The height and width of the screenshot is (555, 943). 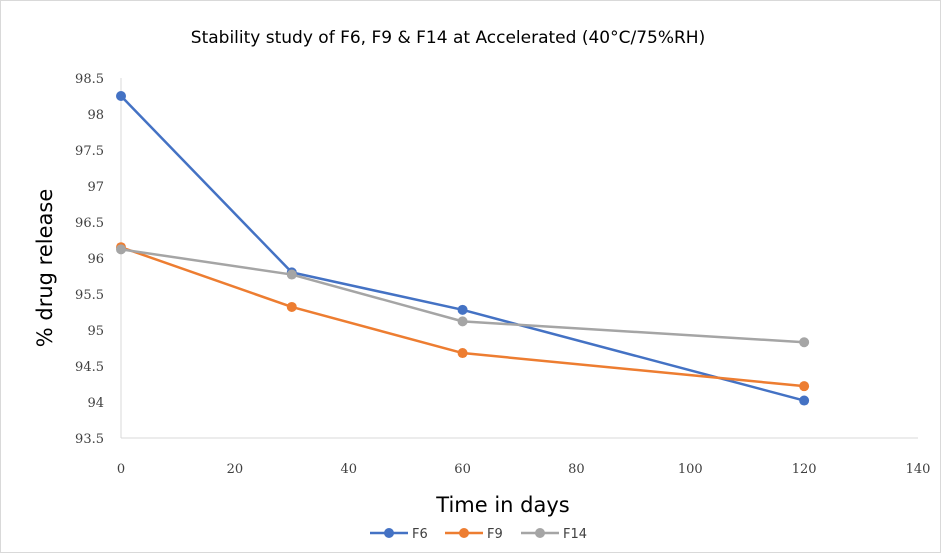 I want to click on y-tick-label: 97.5, so click(x=89, y=151).